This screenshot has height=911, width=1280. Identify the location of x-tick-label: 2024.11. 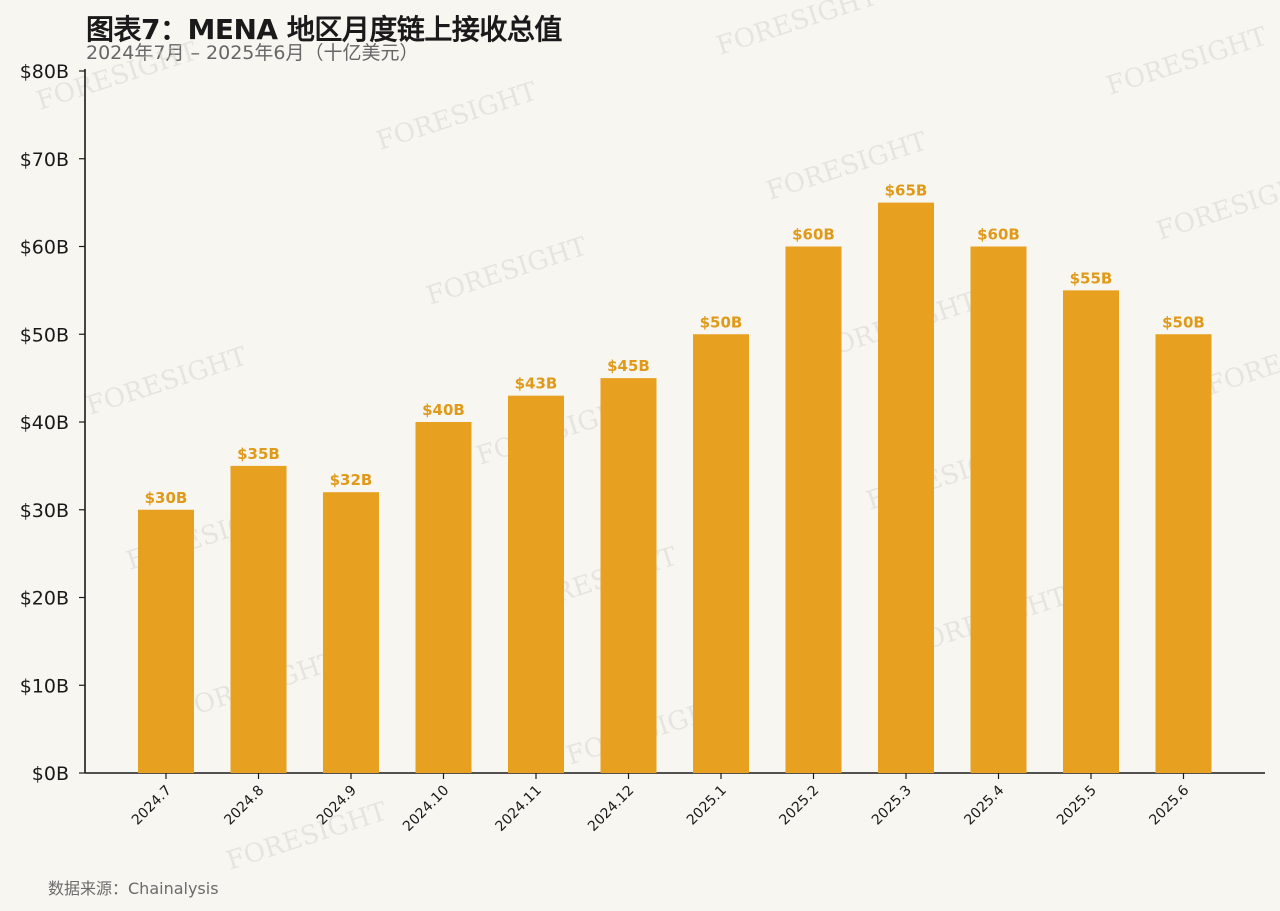
(519, 809).